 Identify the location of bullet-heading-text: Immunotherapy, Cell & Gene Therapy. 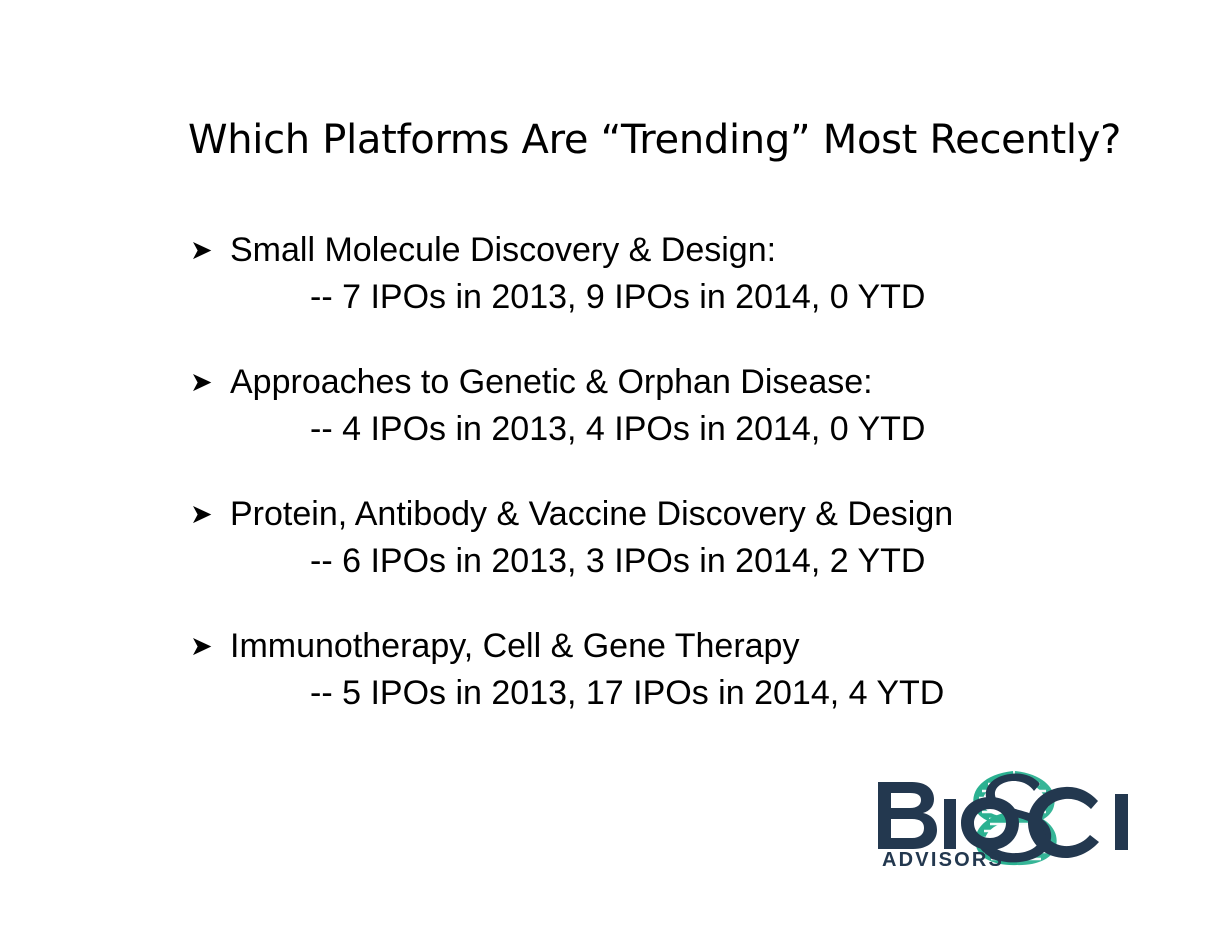
(515, 646).